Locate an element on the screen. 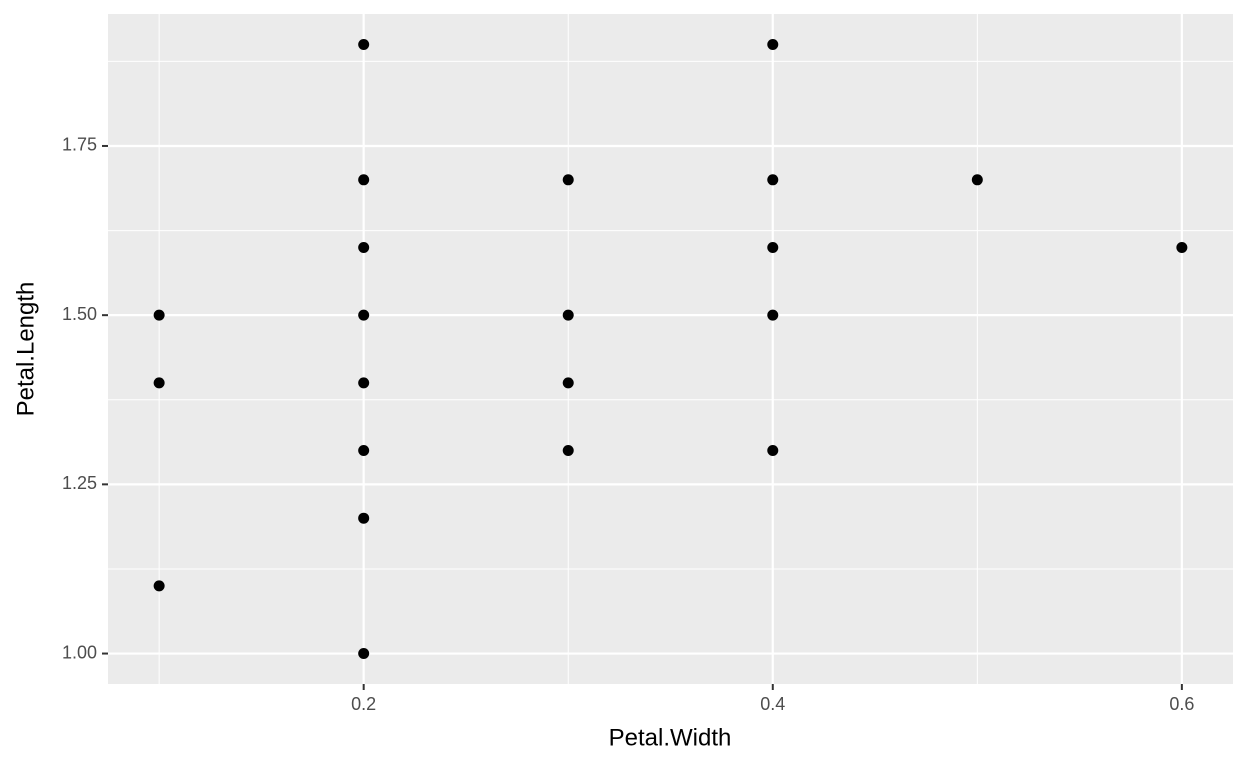 This screenshot has width=1248, height=773. x-tick-label: 0.6 is located at coordinates (1181, 704).